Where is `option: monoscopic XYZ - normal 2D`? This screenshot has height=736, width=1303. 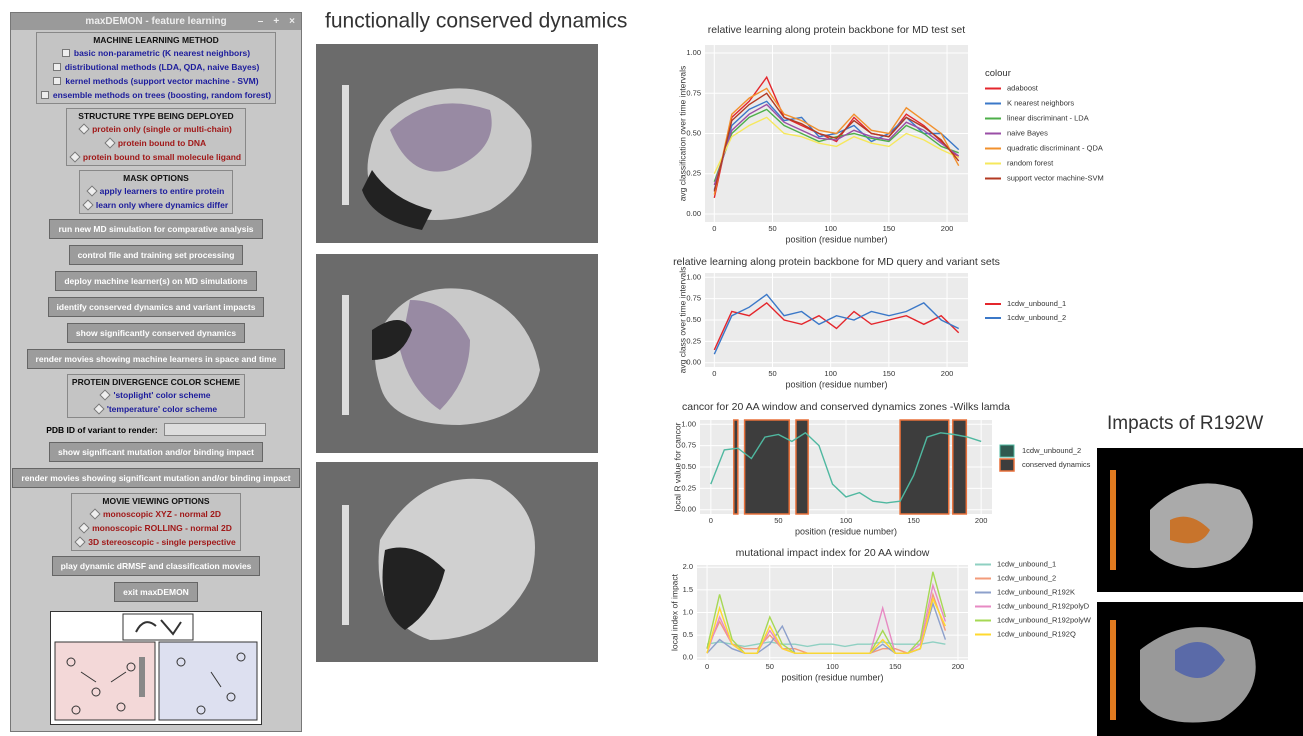 option: monoscopic XYZ - normal 2D is located at coordinates (155, 514).